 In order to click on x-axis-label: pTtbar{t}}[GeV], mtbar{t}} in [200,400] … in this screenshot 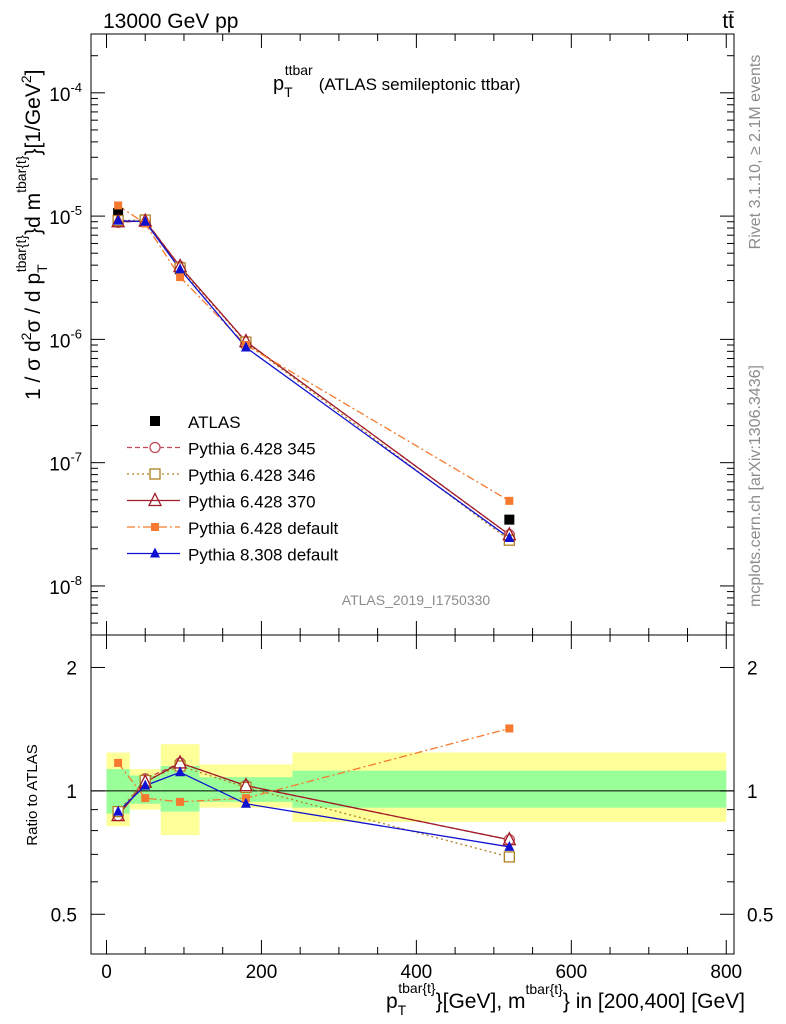, I will do `click(565, 999)`.